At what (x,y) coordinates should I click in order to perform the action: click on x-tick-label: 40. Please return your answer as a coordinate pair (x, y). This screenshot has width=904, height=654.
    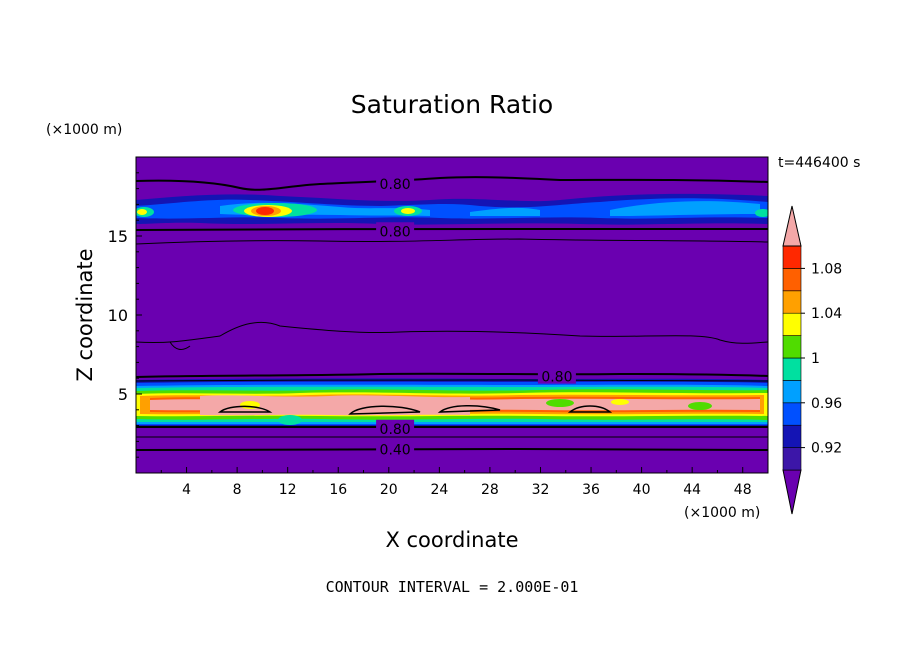
    Looking at the image, I should click on (642, 490).